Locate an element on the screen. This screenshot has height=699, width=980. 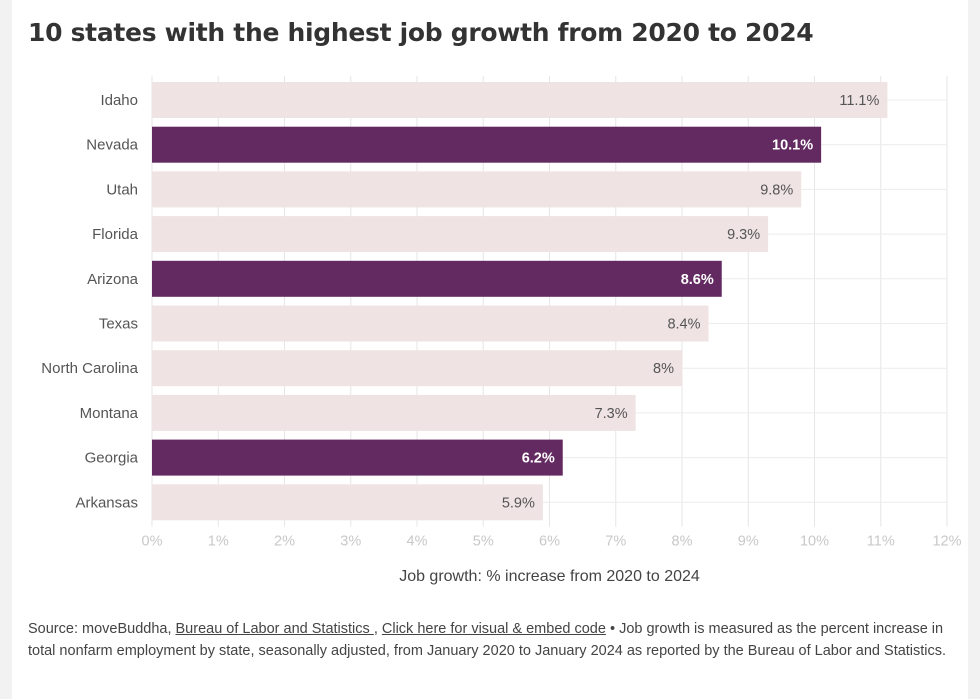
bar-value-label: 8% is located at coordinates (663, 369).